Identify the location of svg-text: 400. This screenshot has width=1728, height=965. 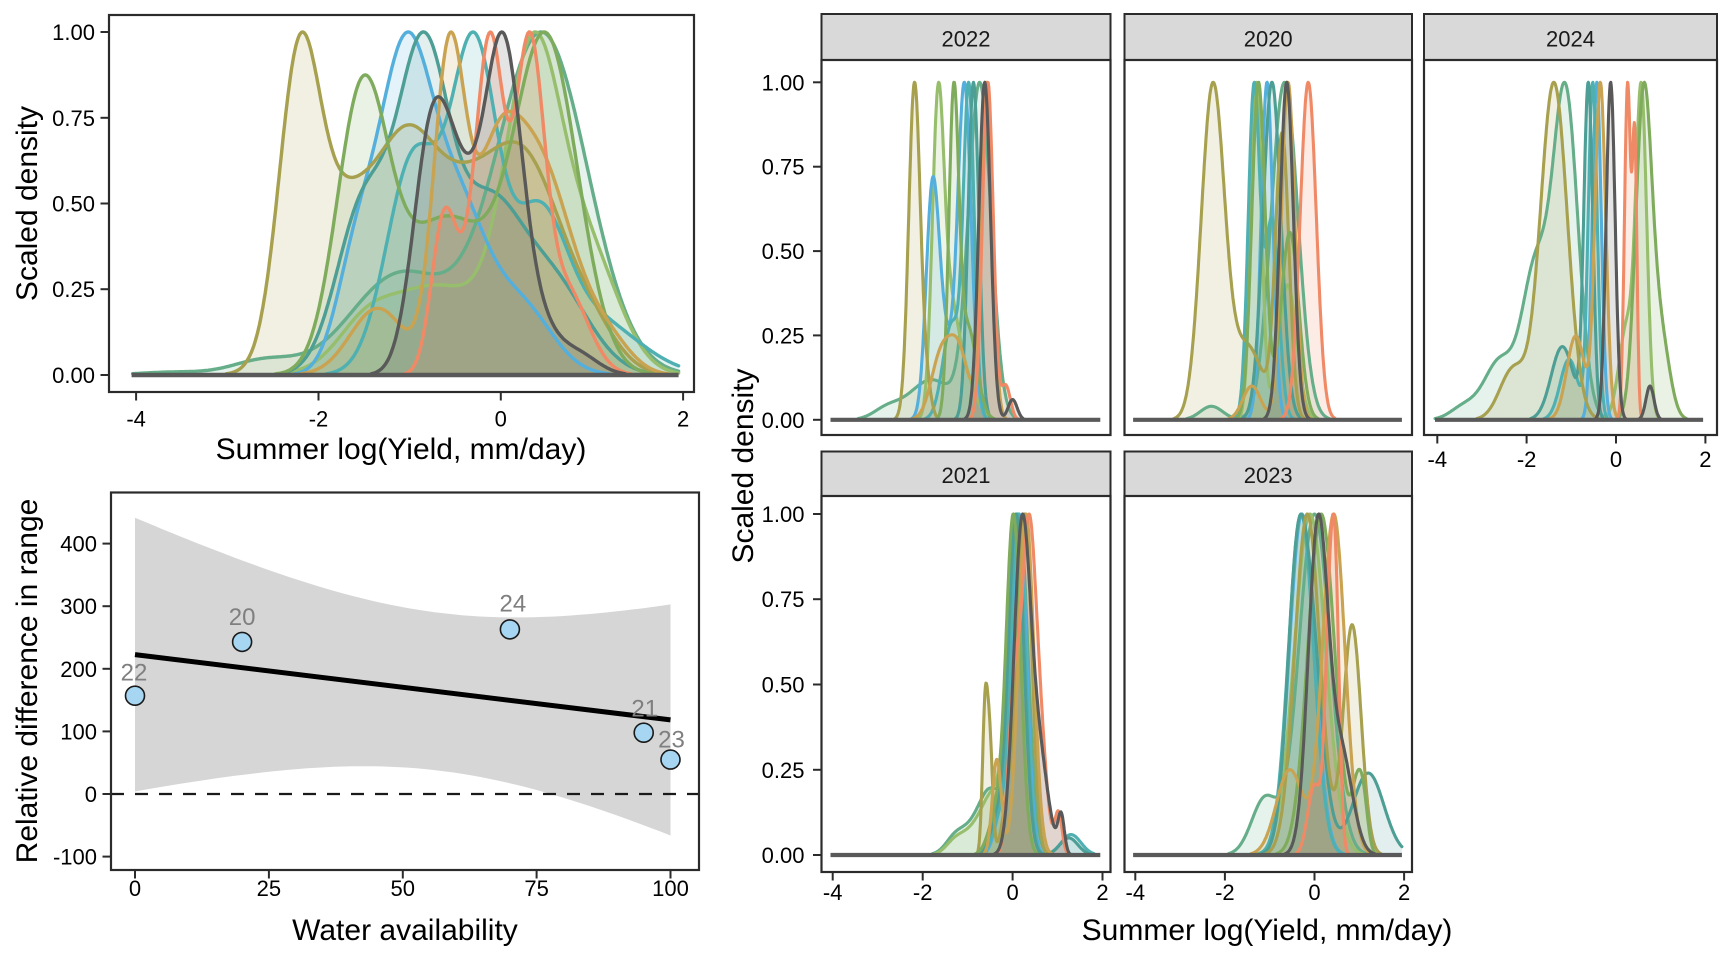
(78, 544).